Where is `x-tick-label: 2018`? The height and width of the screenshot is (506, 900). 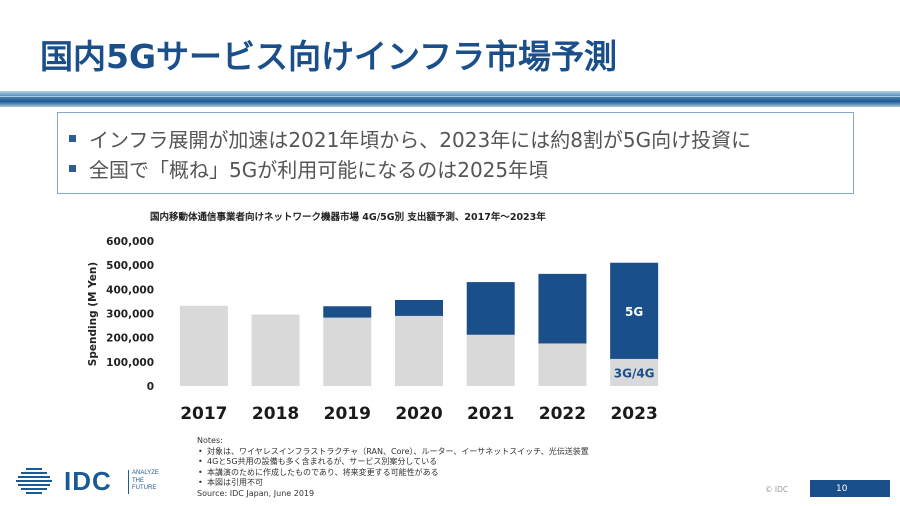
x-tick-label: 2018 is located at coordinates (275, 414).